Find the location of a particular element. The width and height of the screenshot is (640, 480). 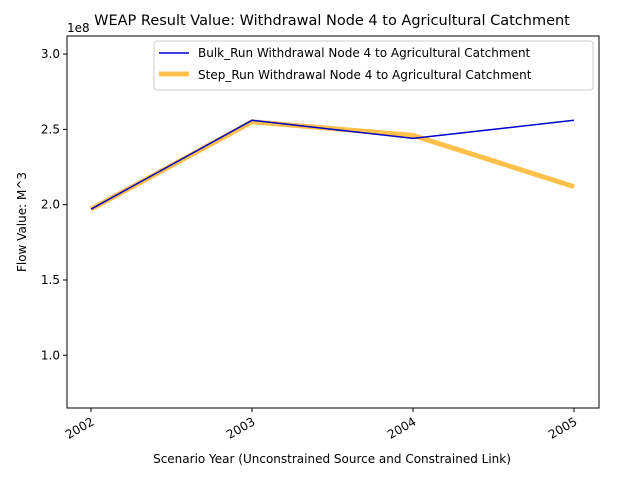

y-tick-label: 1.5 is located at coordinates (50, 280).